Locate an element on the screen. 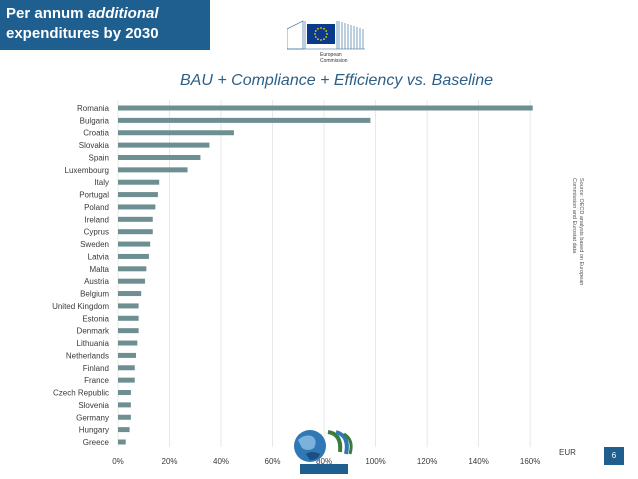  category-label: United Kingdom is located at coordinates (80, 306).